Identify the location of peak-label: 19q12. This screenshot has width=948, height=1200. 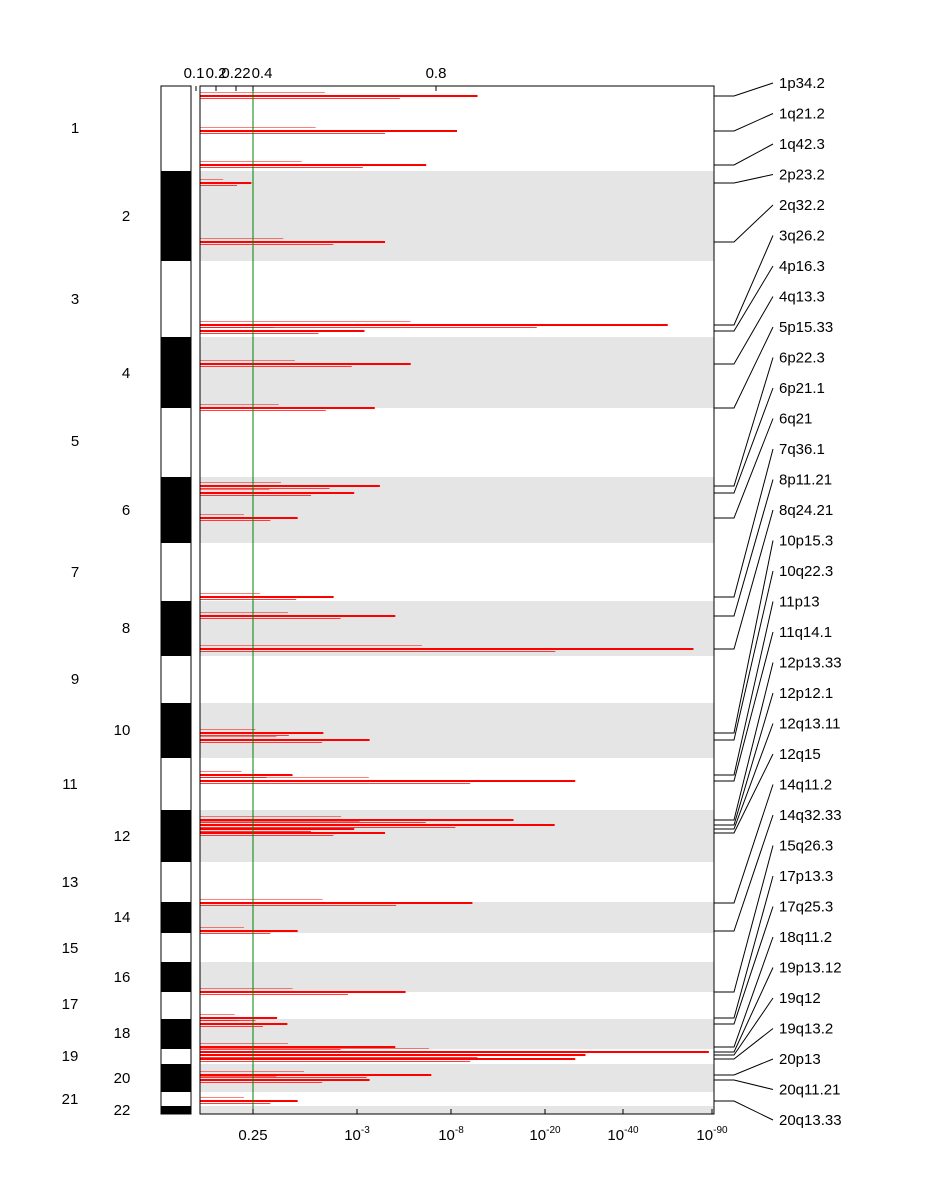
(800, 998).